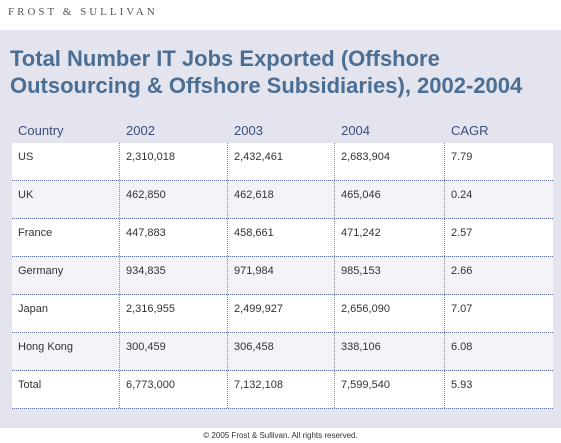  I want to click on table-cell: 934,835, so click(174, 275).